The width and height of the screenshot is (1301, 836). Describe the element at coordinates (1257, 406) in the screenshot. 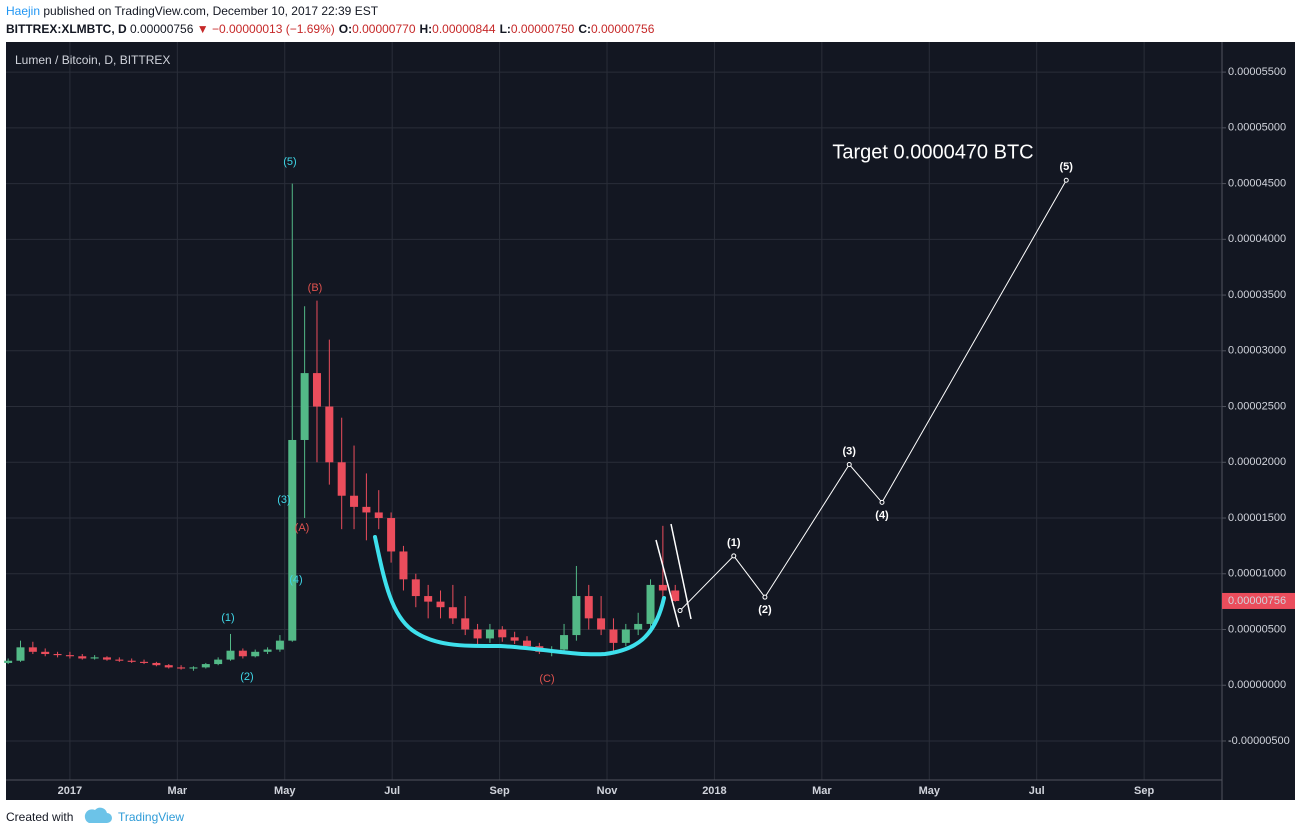

I see `y-tick-label: 0.00002500` at that location.